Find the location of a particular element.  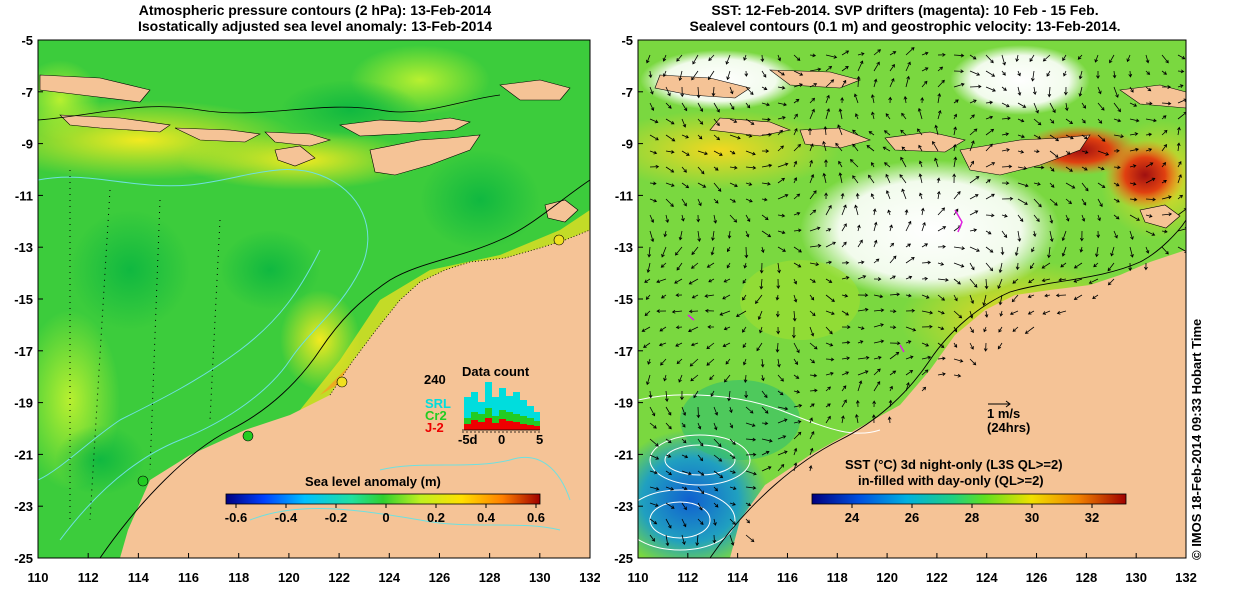

y-tick-label: -11 is located at coordinates (24, 195).